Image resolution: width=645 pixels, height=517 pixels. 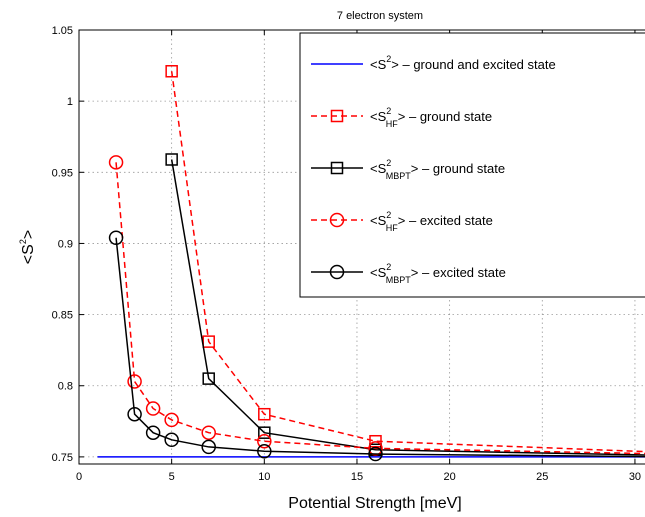 What do you see at coordinates (79, 477) in the screenshot?
I see `x-tick-label: 0` at bounding box center [79, 477].